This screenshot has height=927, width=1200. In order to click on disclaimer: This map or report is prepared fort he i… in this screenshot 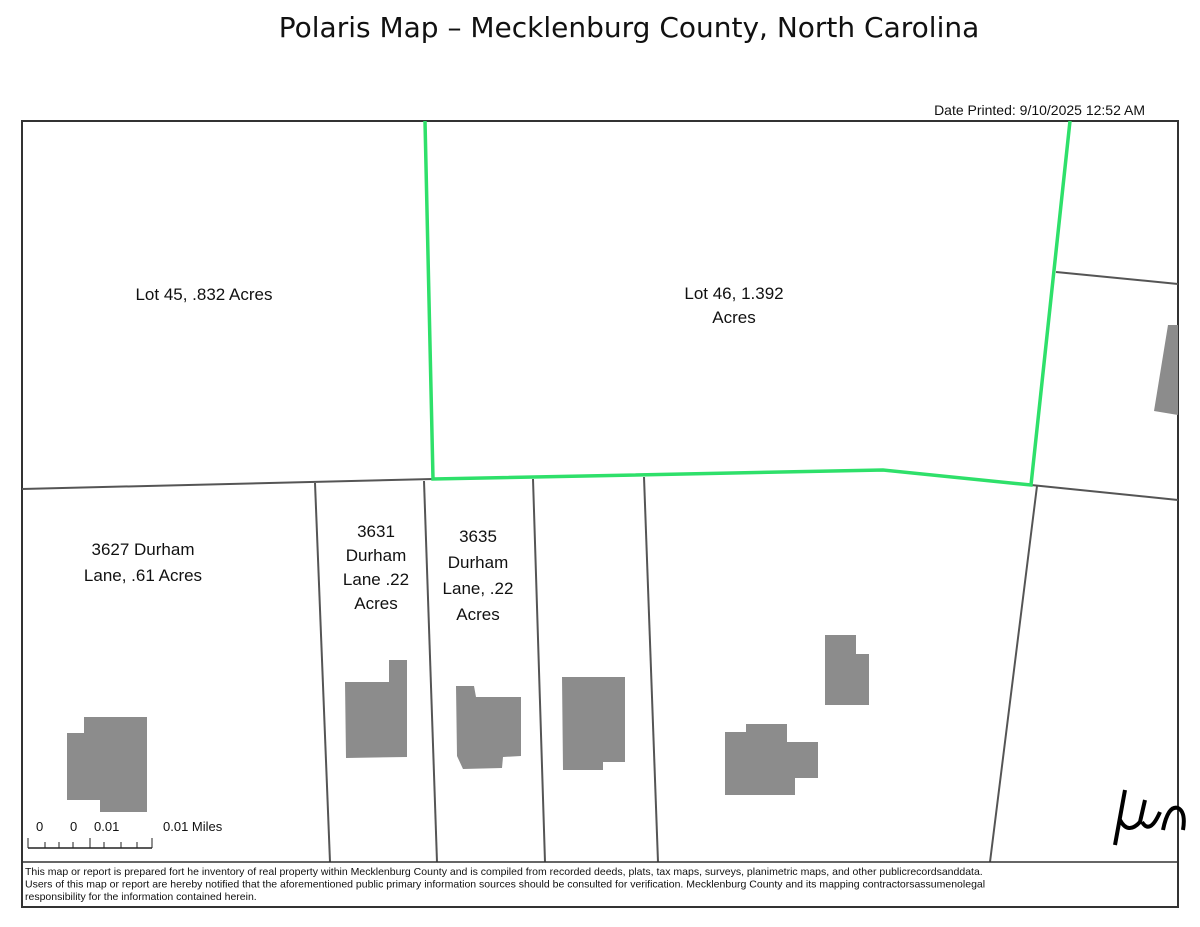, I will do `click(504, 872)`.